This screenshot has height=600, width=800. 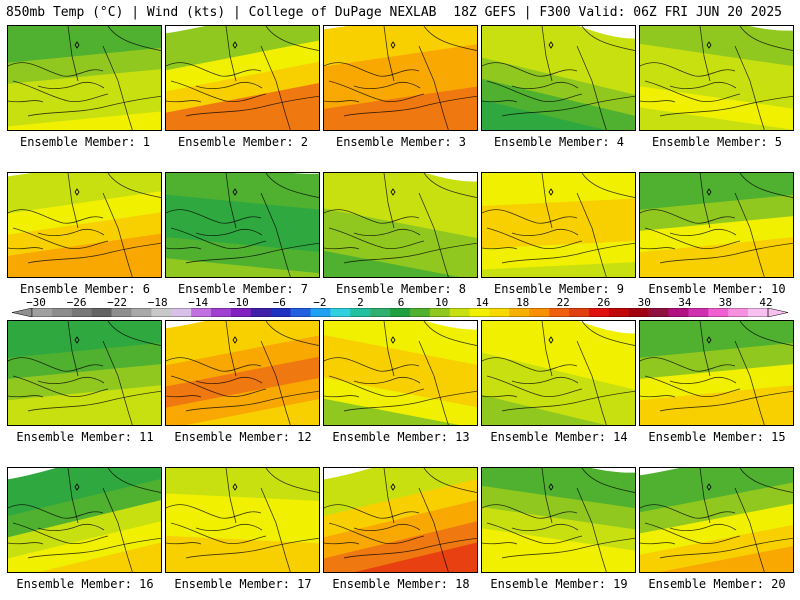 What do you see at coordinates (563, 302) in the screenshot?
I see `colorbar-tick-label: 22` at bounding box center [563, 302].